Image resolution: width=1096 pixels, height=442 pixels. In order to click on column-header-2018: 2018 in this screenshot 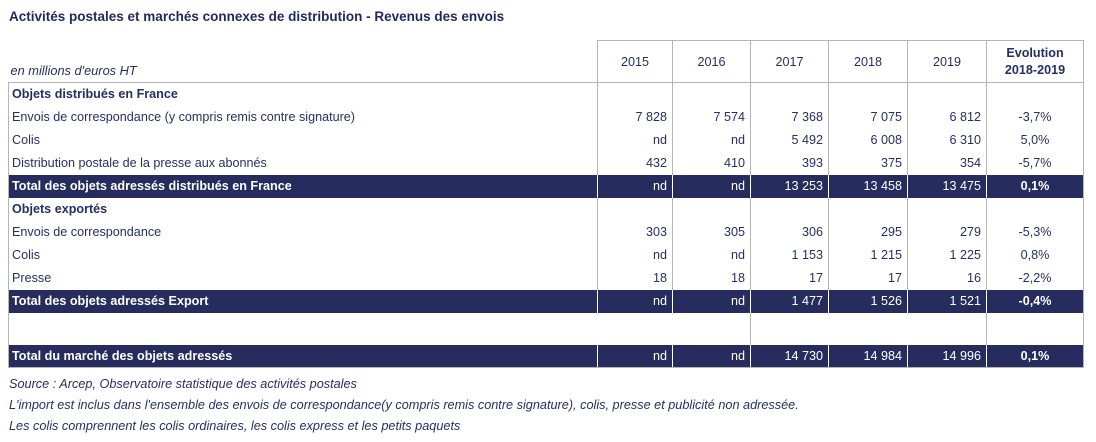, I will do `click(868, 61)`.